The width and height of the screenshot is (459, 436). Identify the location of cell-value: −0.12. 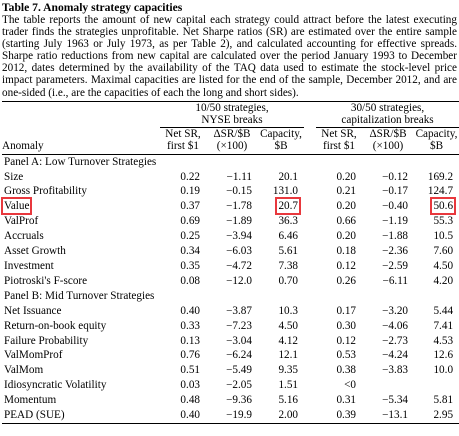
(395, 176).